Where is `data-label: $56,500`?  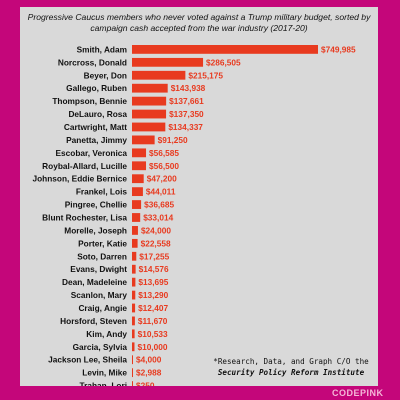 data-label: $56,500 is located at coordinates (164, 166).